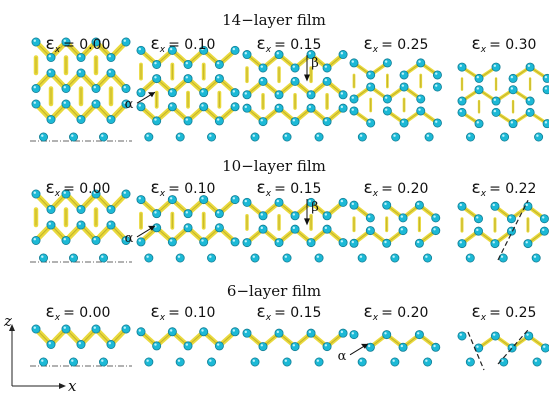 This screenshot has height=394, width=549. I want to click on row-title: 14−layer film, so click(274, 20).